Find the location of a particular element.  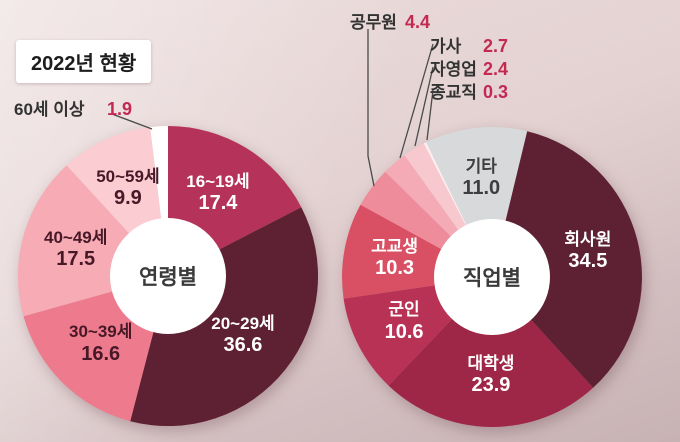

callout-label: 종교직 is located at coordinates (453, 92).